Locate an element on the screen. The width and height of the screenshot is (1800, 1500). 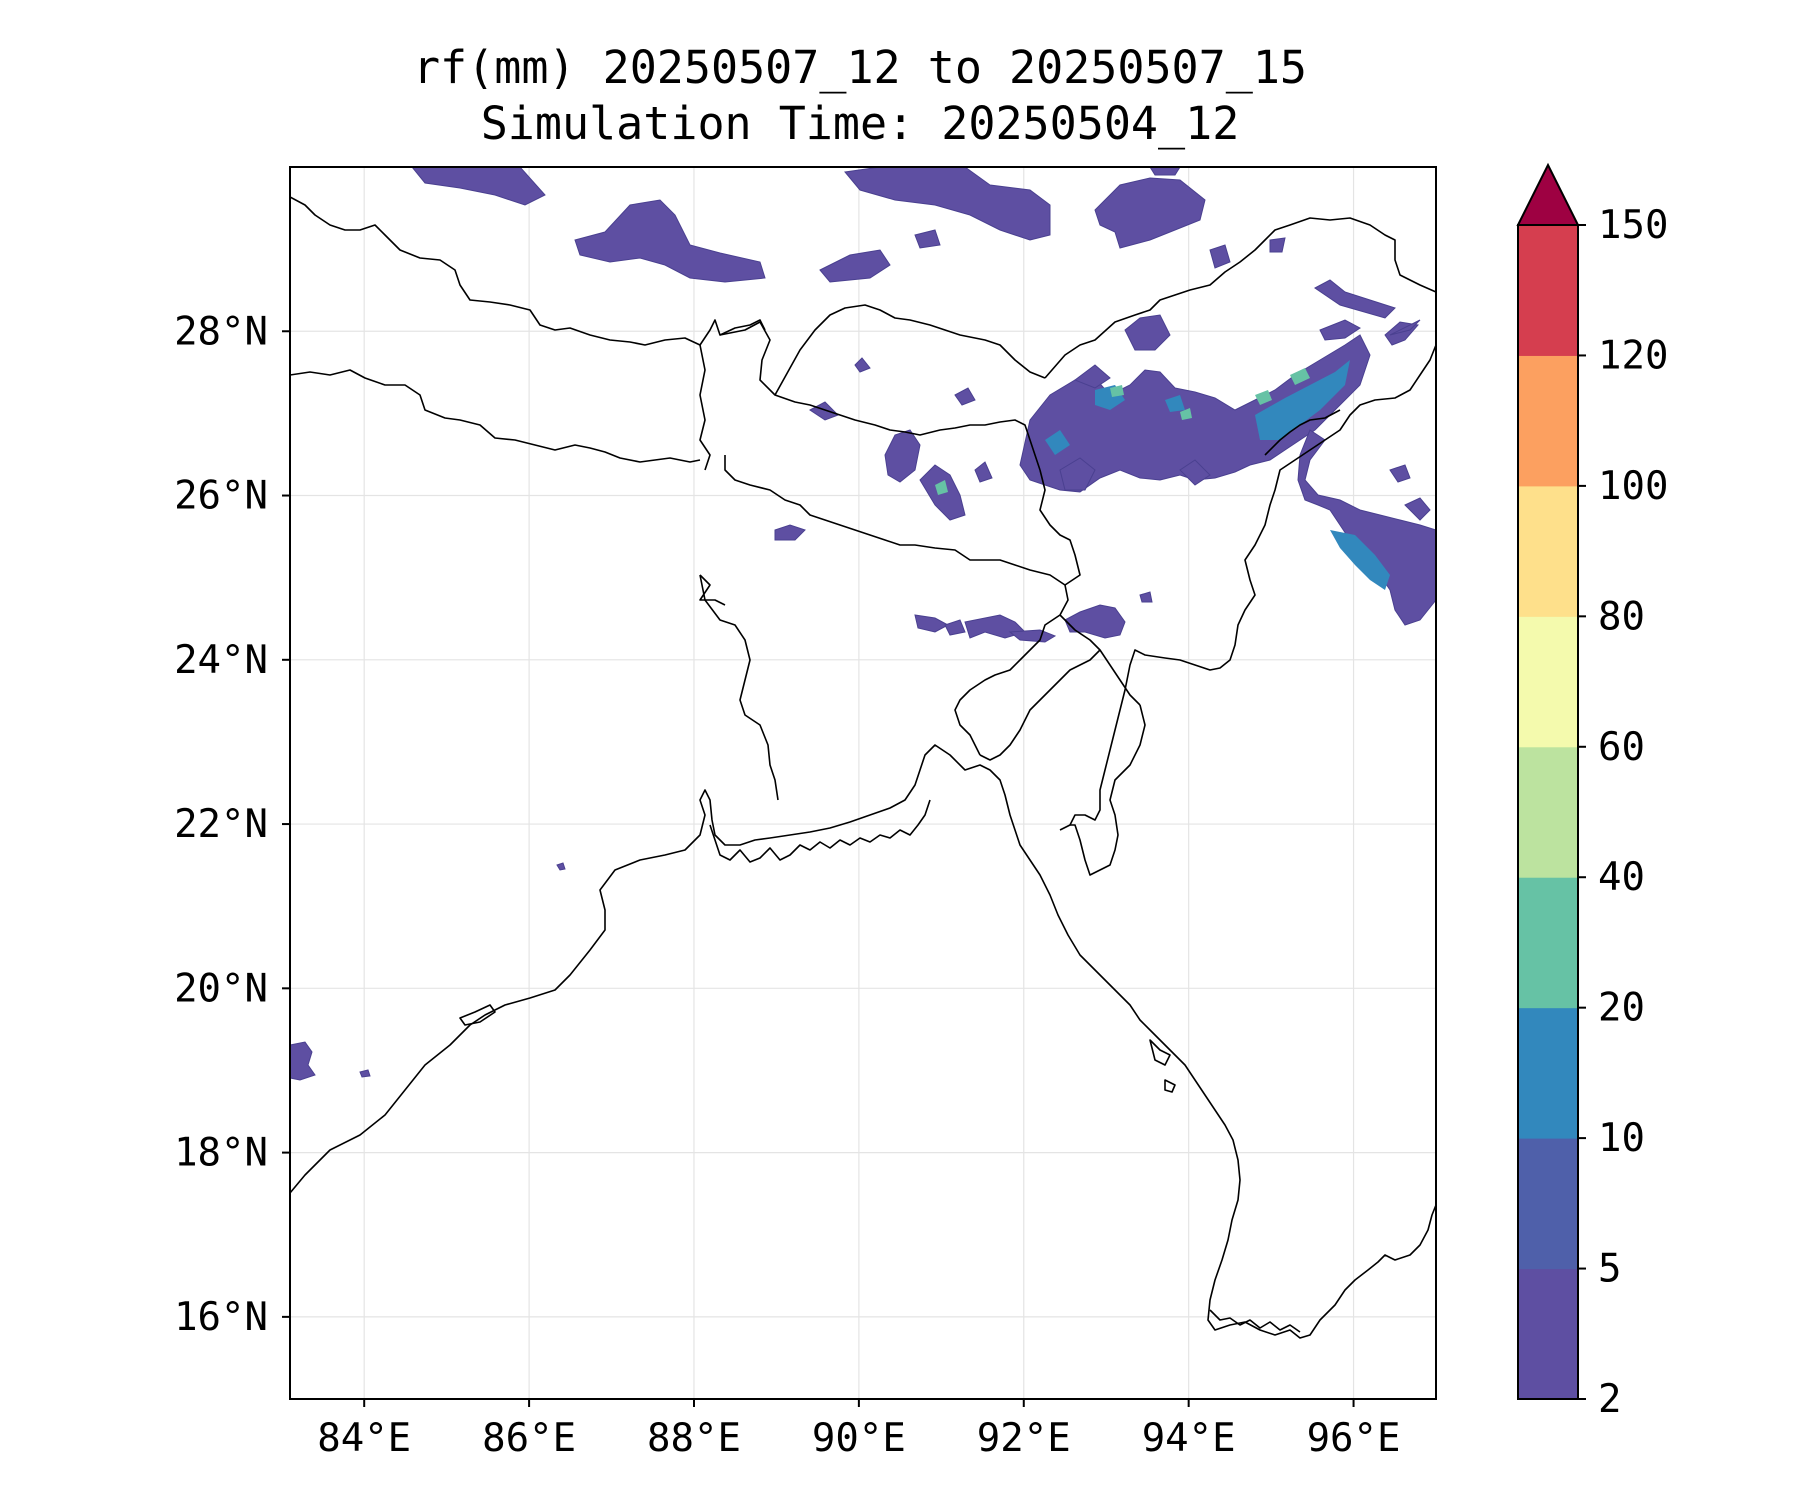
colorbar-tick-label: 100 is located at coordinates (1633, 486).